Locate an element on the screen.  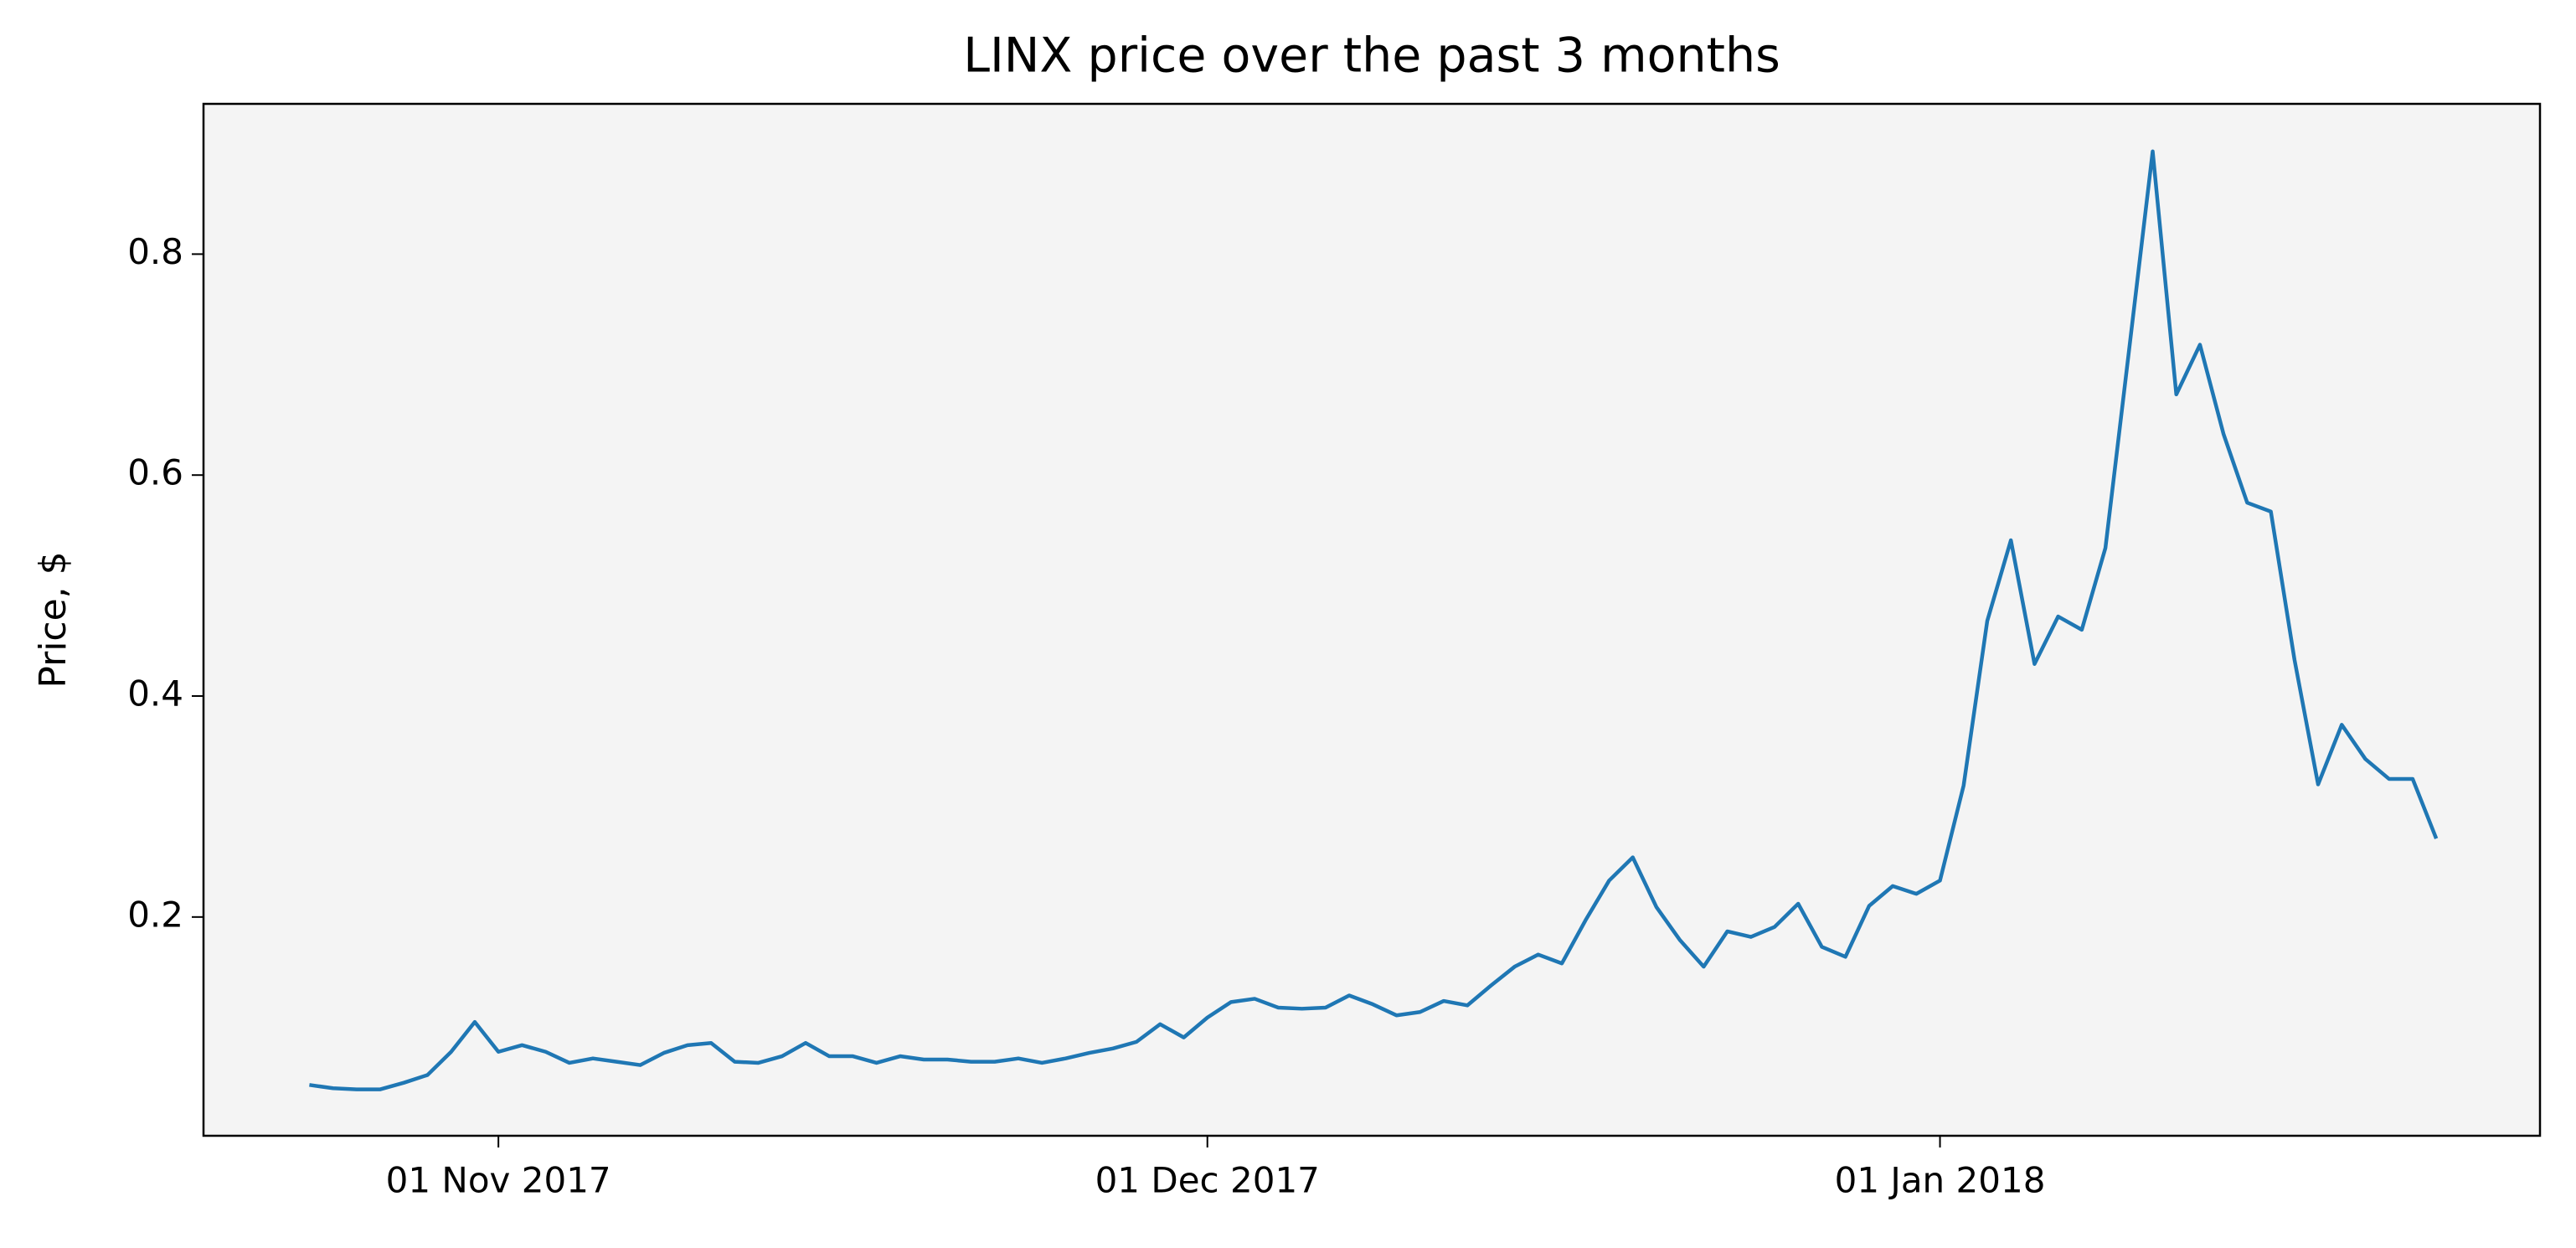
x-tick-label: 01 Jan 2018 is located at coordinates (1940, 1180).